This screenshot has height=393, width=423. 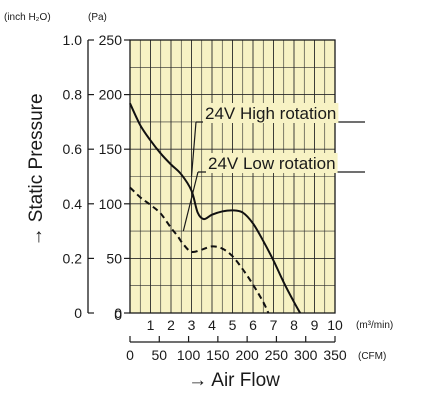 I want to click on x-secondary-unit: (CFM), so click(x=372, y=356).